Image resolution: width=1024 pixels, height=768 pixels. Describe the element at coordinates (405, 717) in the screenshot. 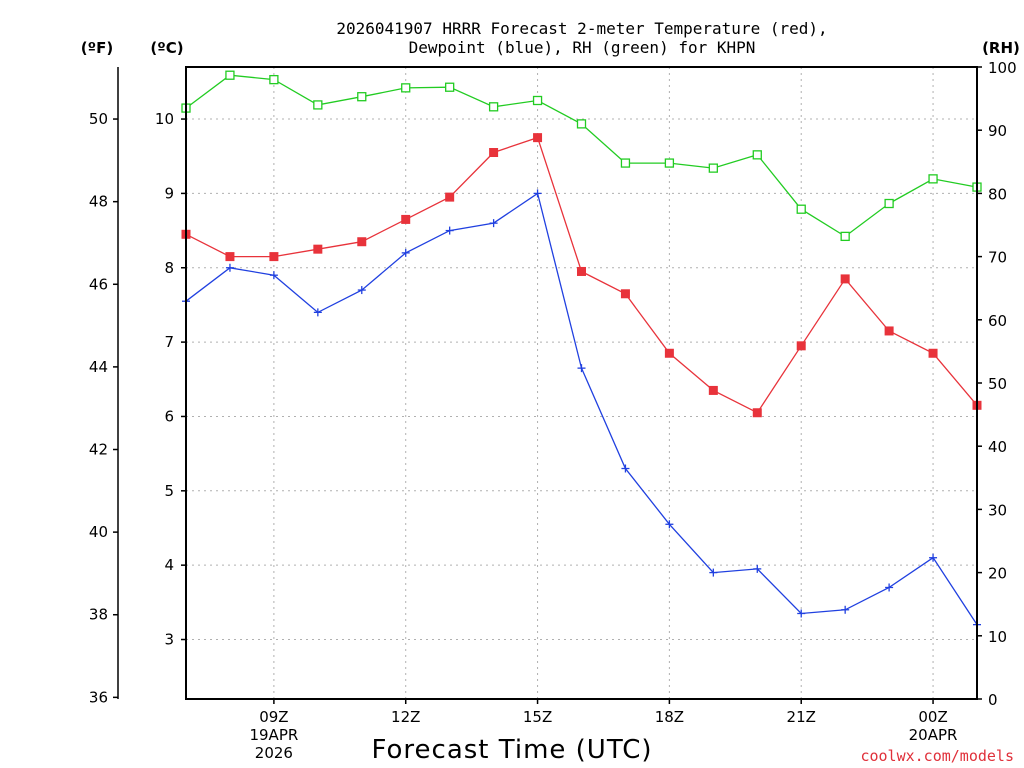

I see `time-tick-label: 12Z` at that location.